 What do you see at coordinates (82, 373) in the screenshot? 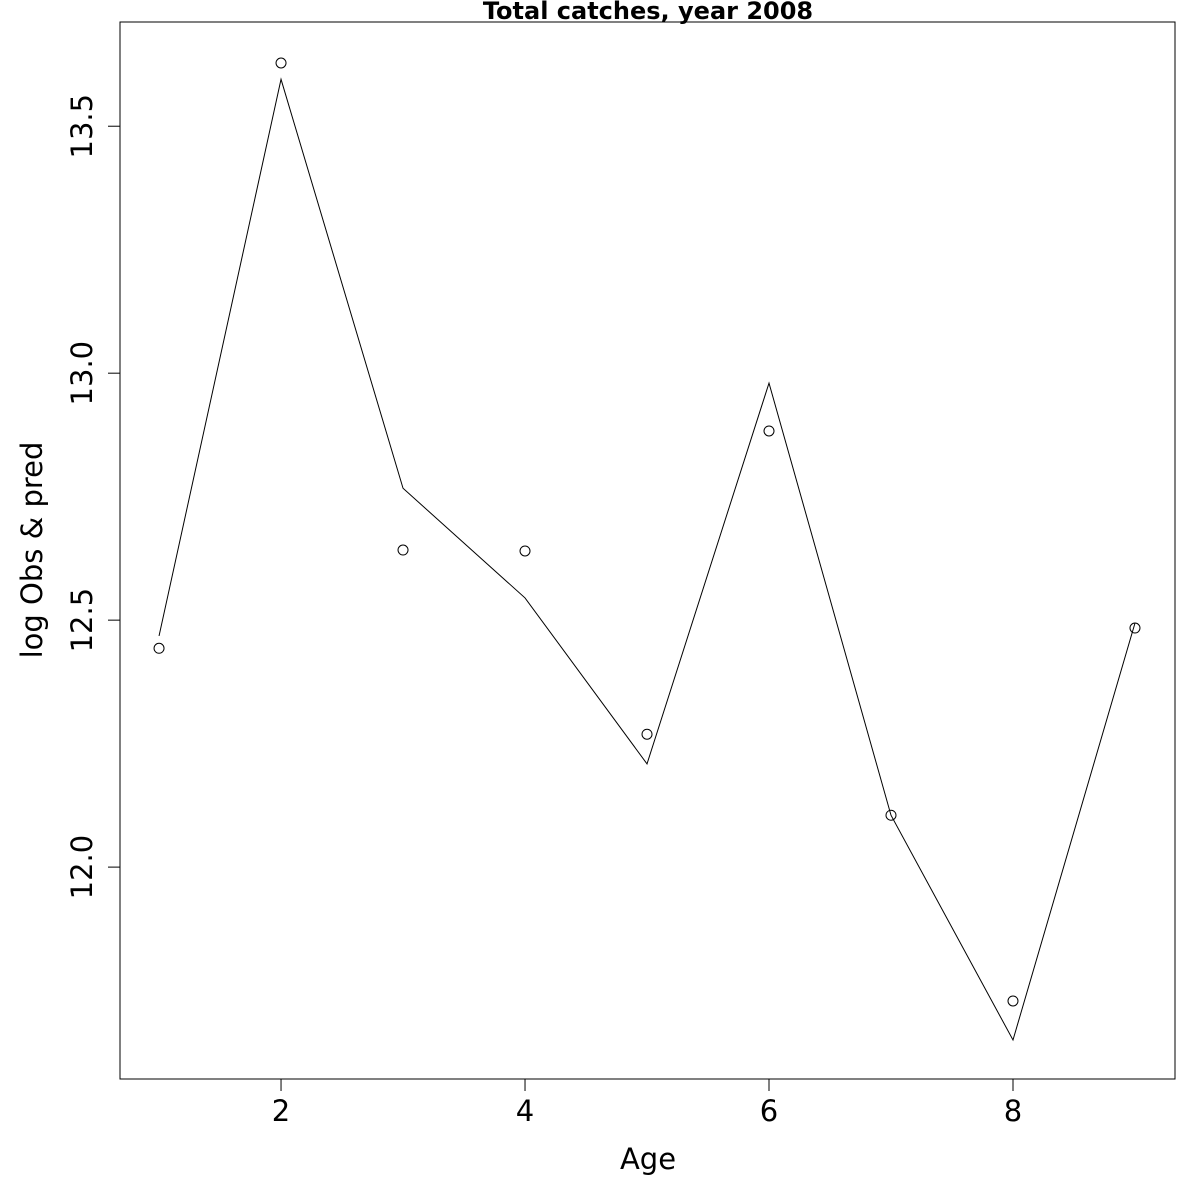
I see `y-tick-label: 13.0` at bounding box center [82, 373].